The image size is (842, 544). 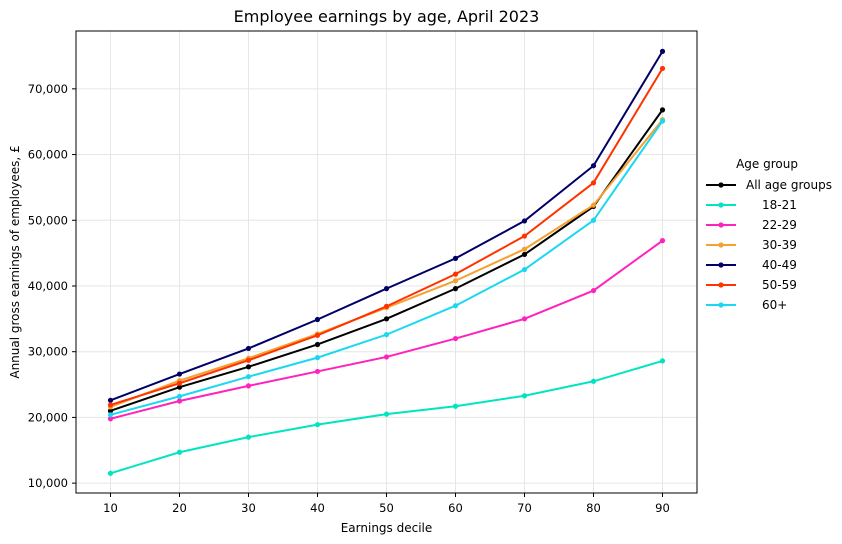 I want to click on y-tick-label: 60,000, so click(x=48, y=155).